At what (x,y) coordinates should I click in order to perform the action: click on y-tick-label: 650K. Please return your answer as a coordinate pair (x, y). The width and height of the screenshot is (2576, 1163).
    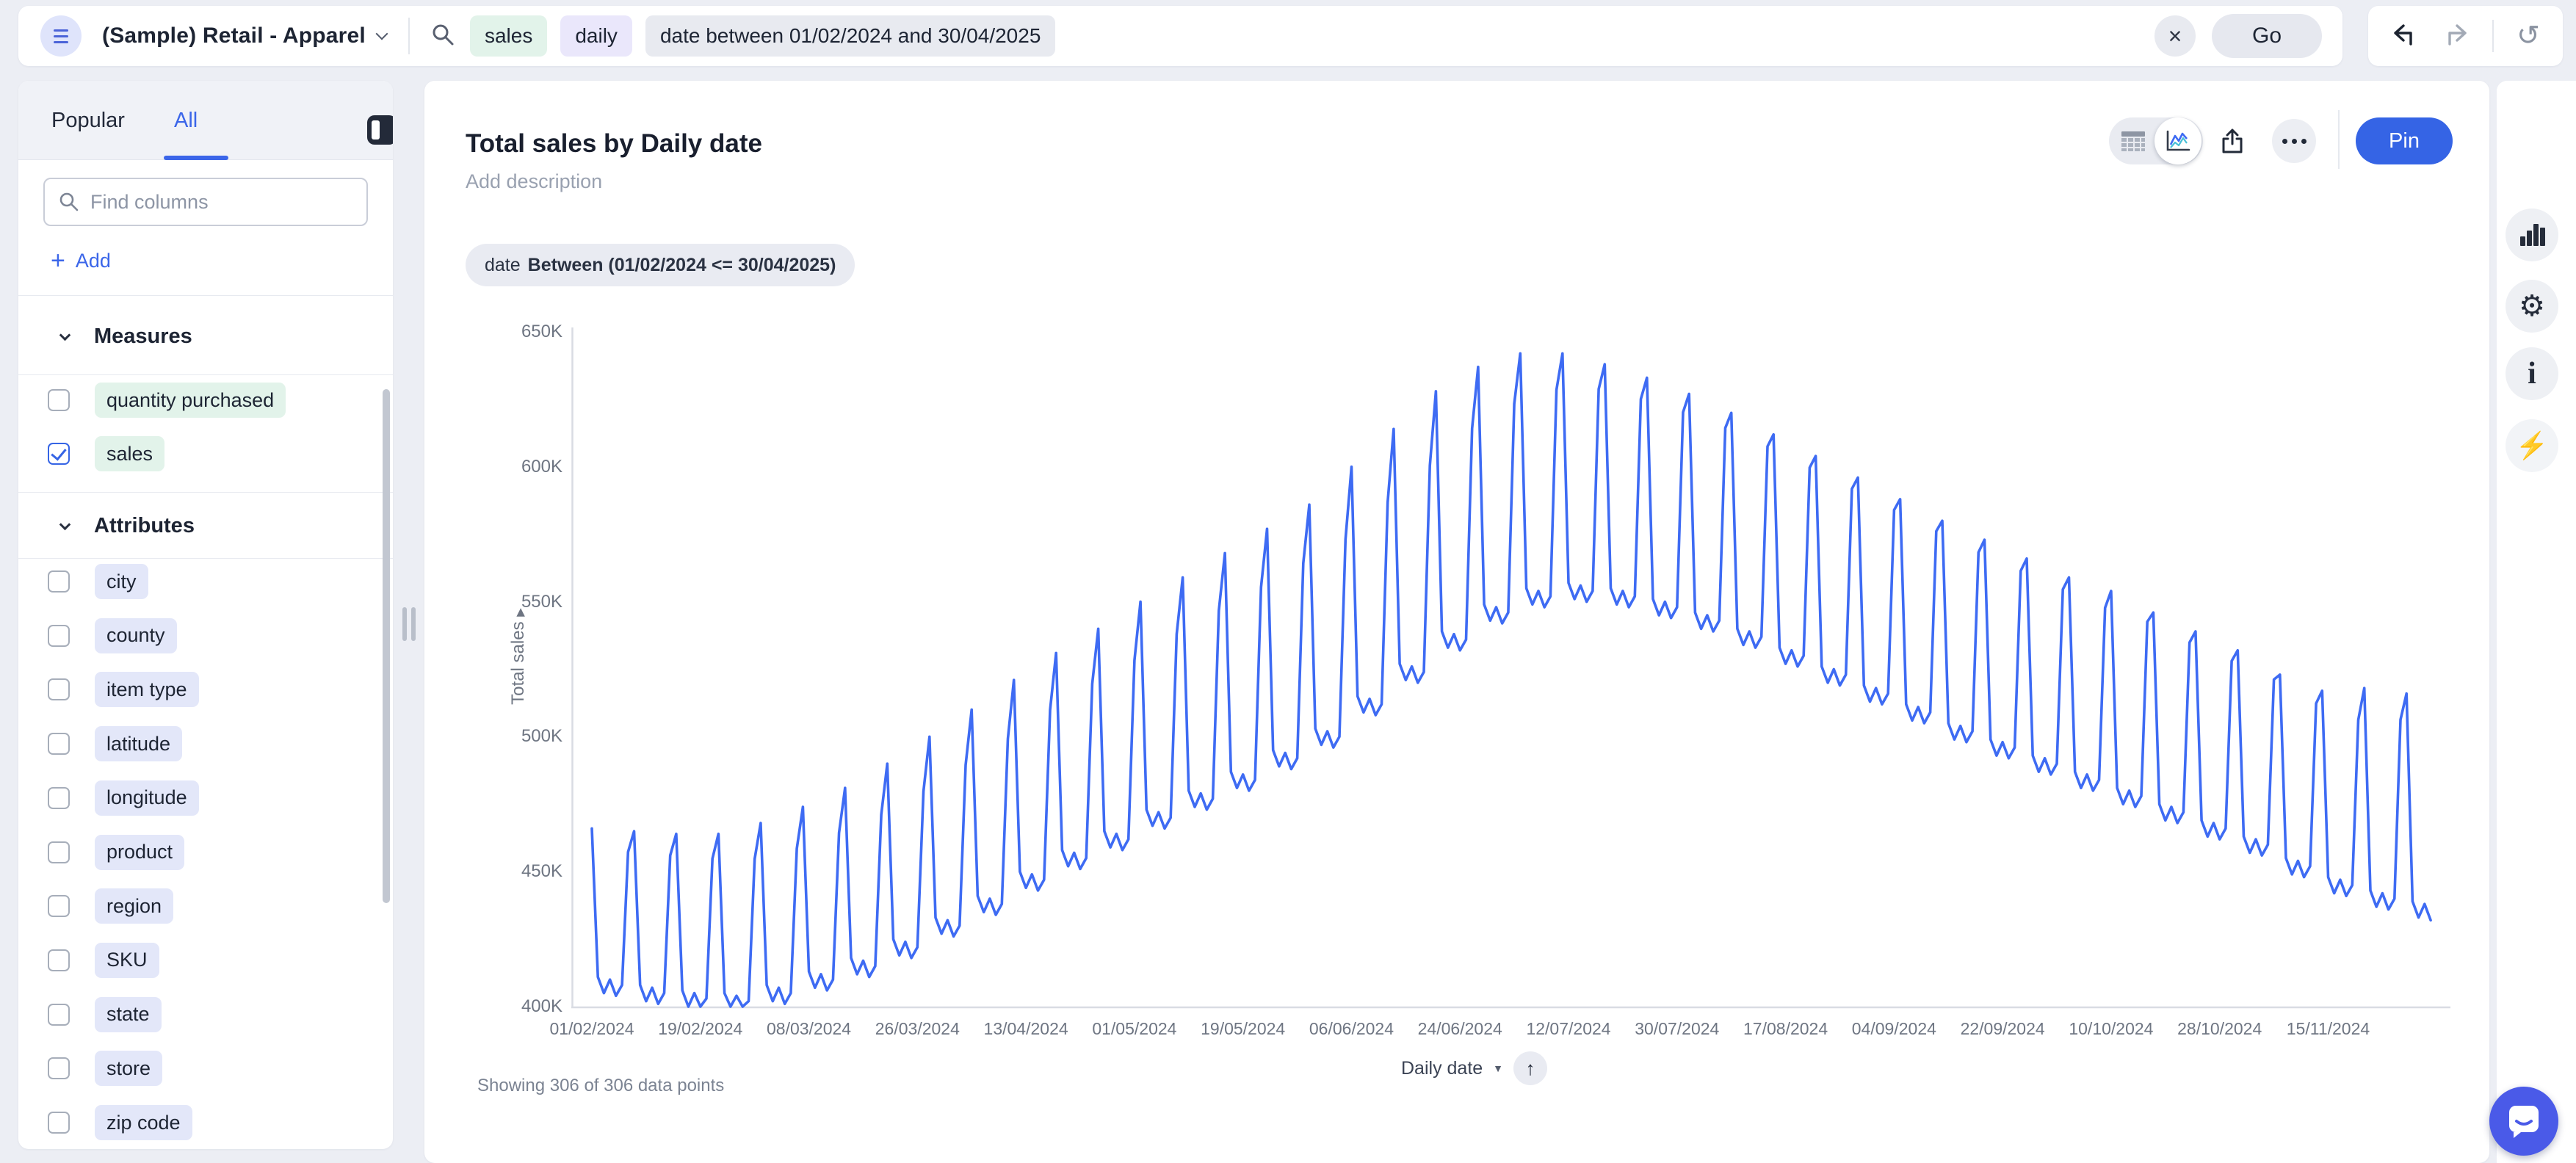
    Looking at the image, I should click on (541, 331).